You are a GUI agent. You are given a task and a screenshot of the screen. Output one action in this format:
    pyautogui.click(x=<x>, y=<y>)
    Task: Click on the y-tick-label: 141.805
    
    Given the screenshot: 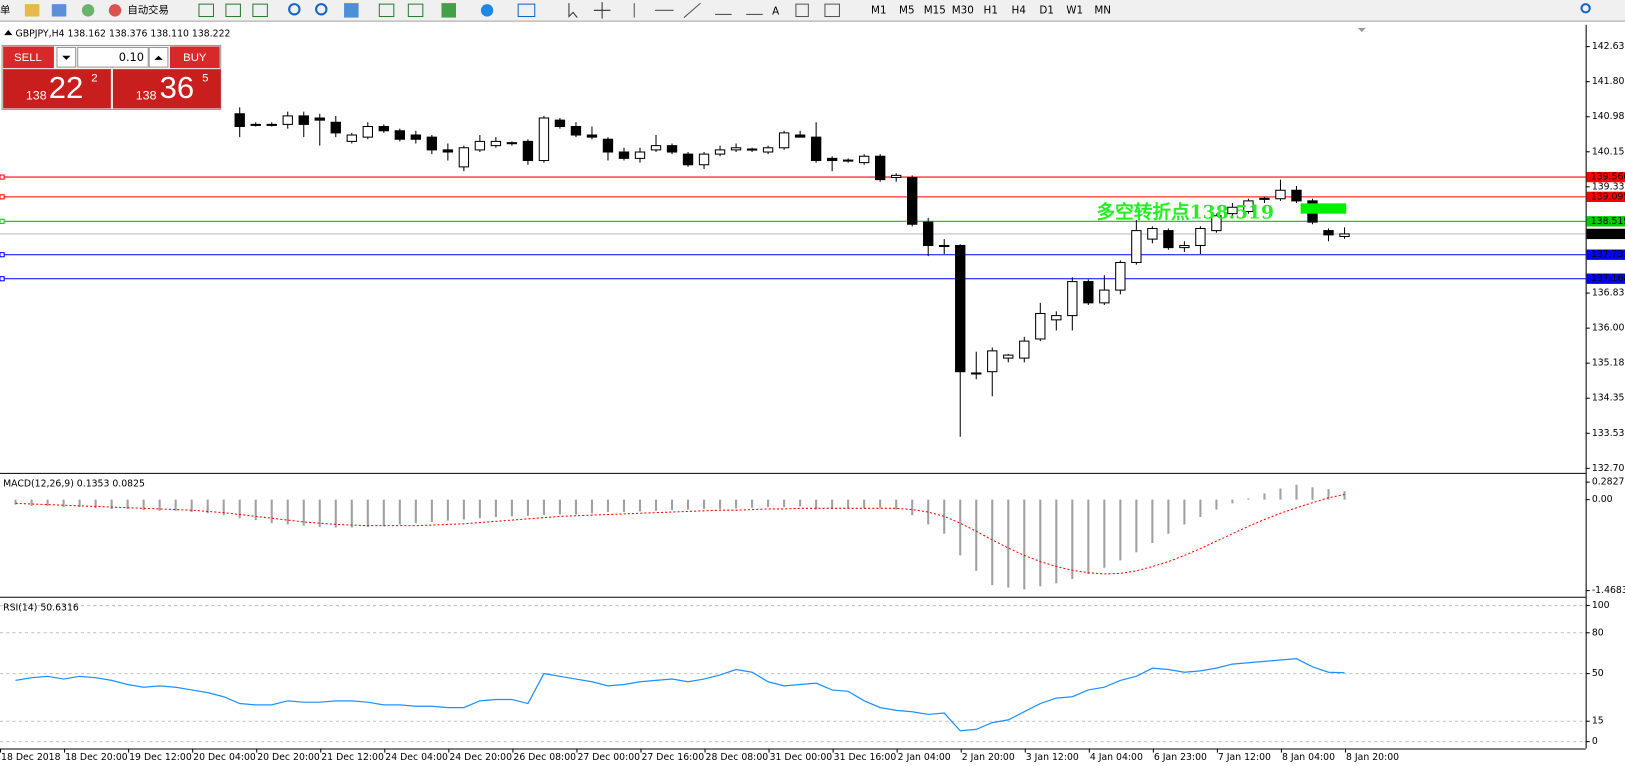 What is the action you would take?
    pyautogui.click(x=1608, y=81)
    